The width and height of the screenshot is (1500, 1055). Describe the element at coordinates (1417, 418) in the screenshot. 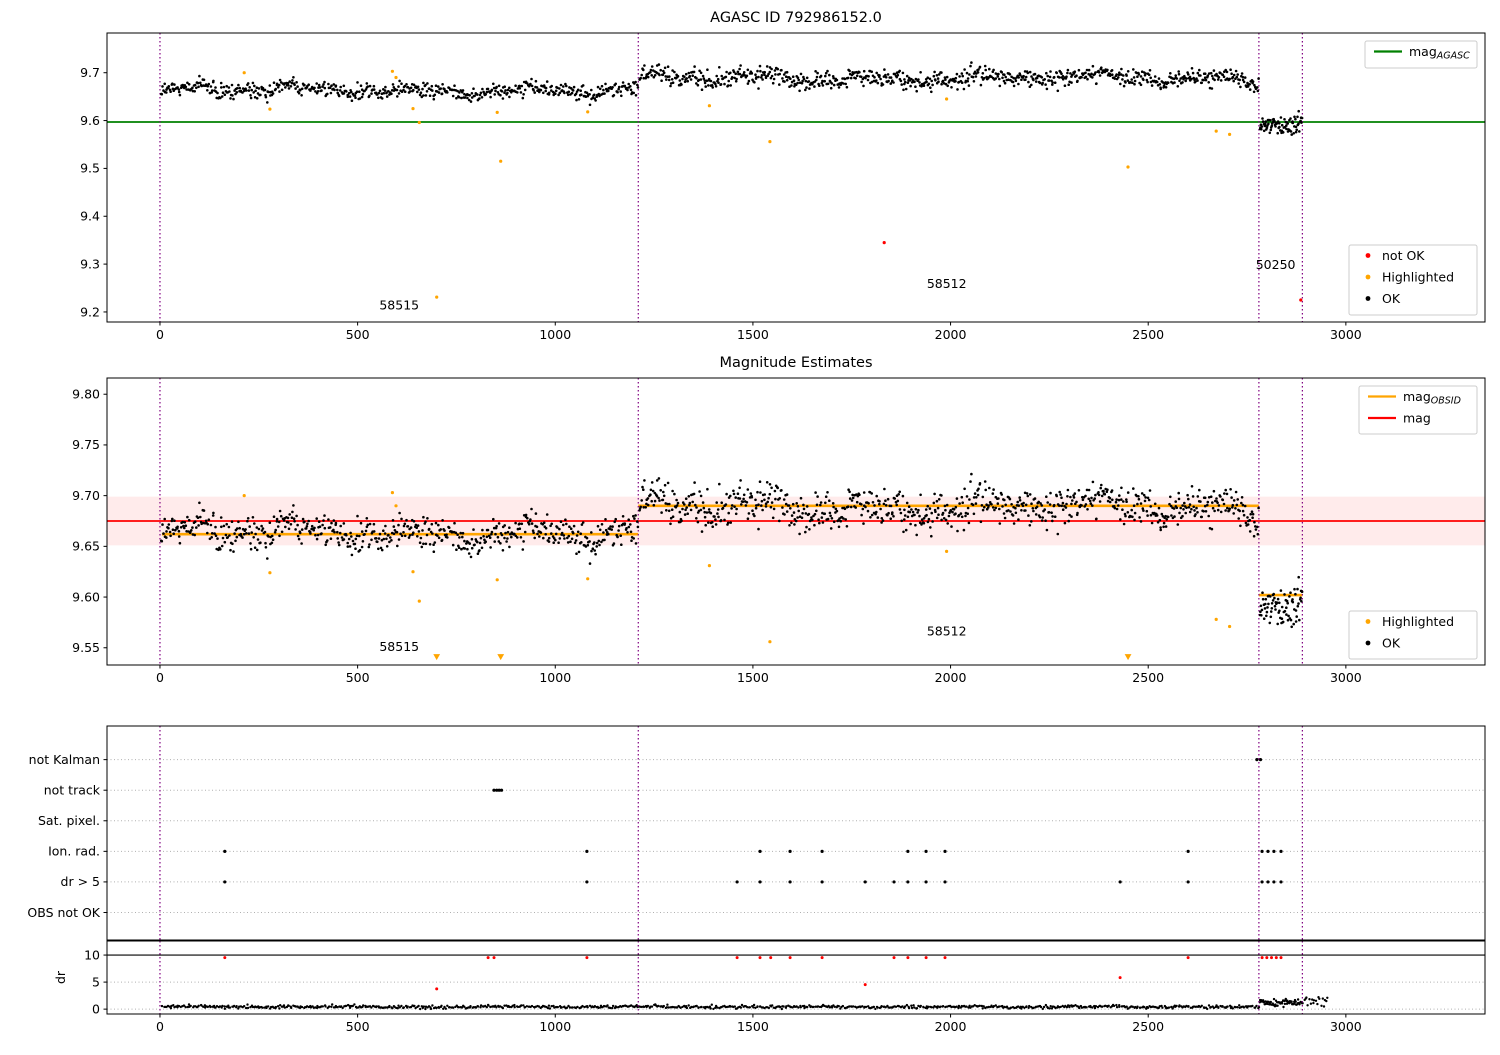

I see `legend-label: mag` at that location.